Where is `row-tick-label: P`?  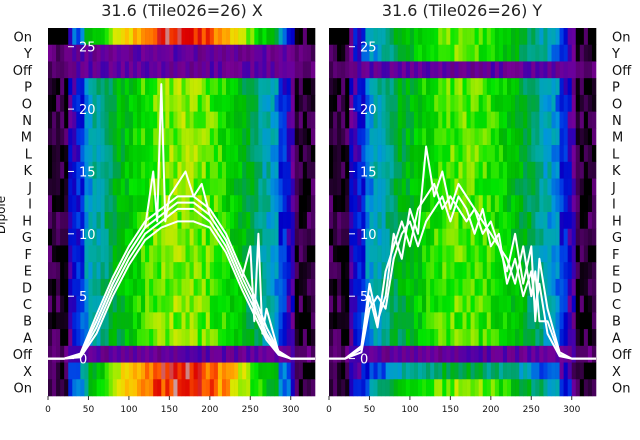 row-tick-label: P is located at coordinates (616, 88).